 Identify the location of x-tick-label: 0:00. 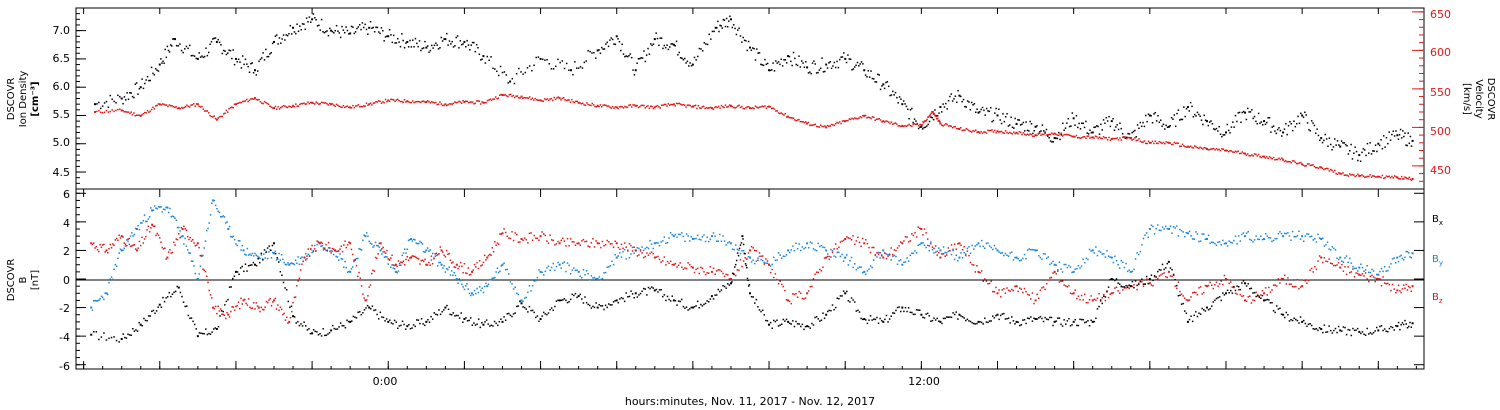
(385, 381).